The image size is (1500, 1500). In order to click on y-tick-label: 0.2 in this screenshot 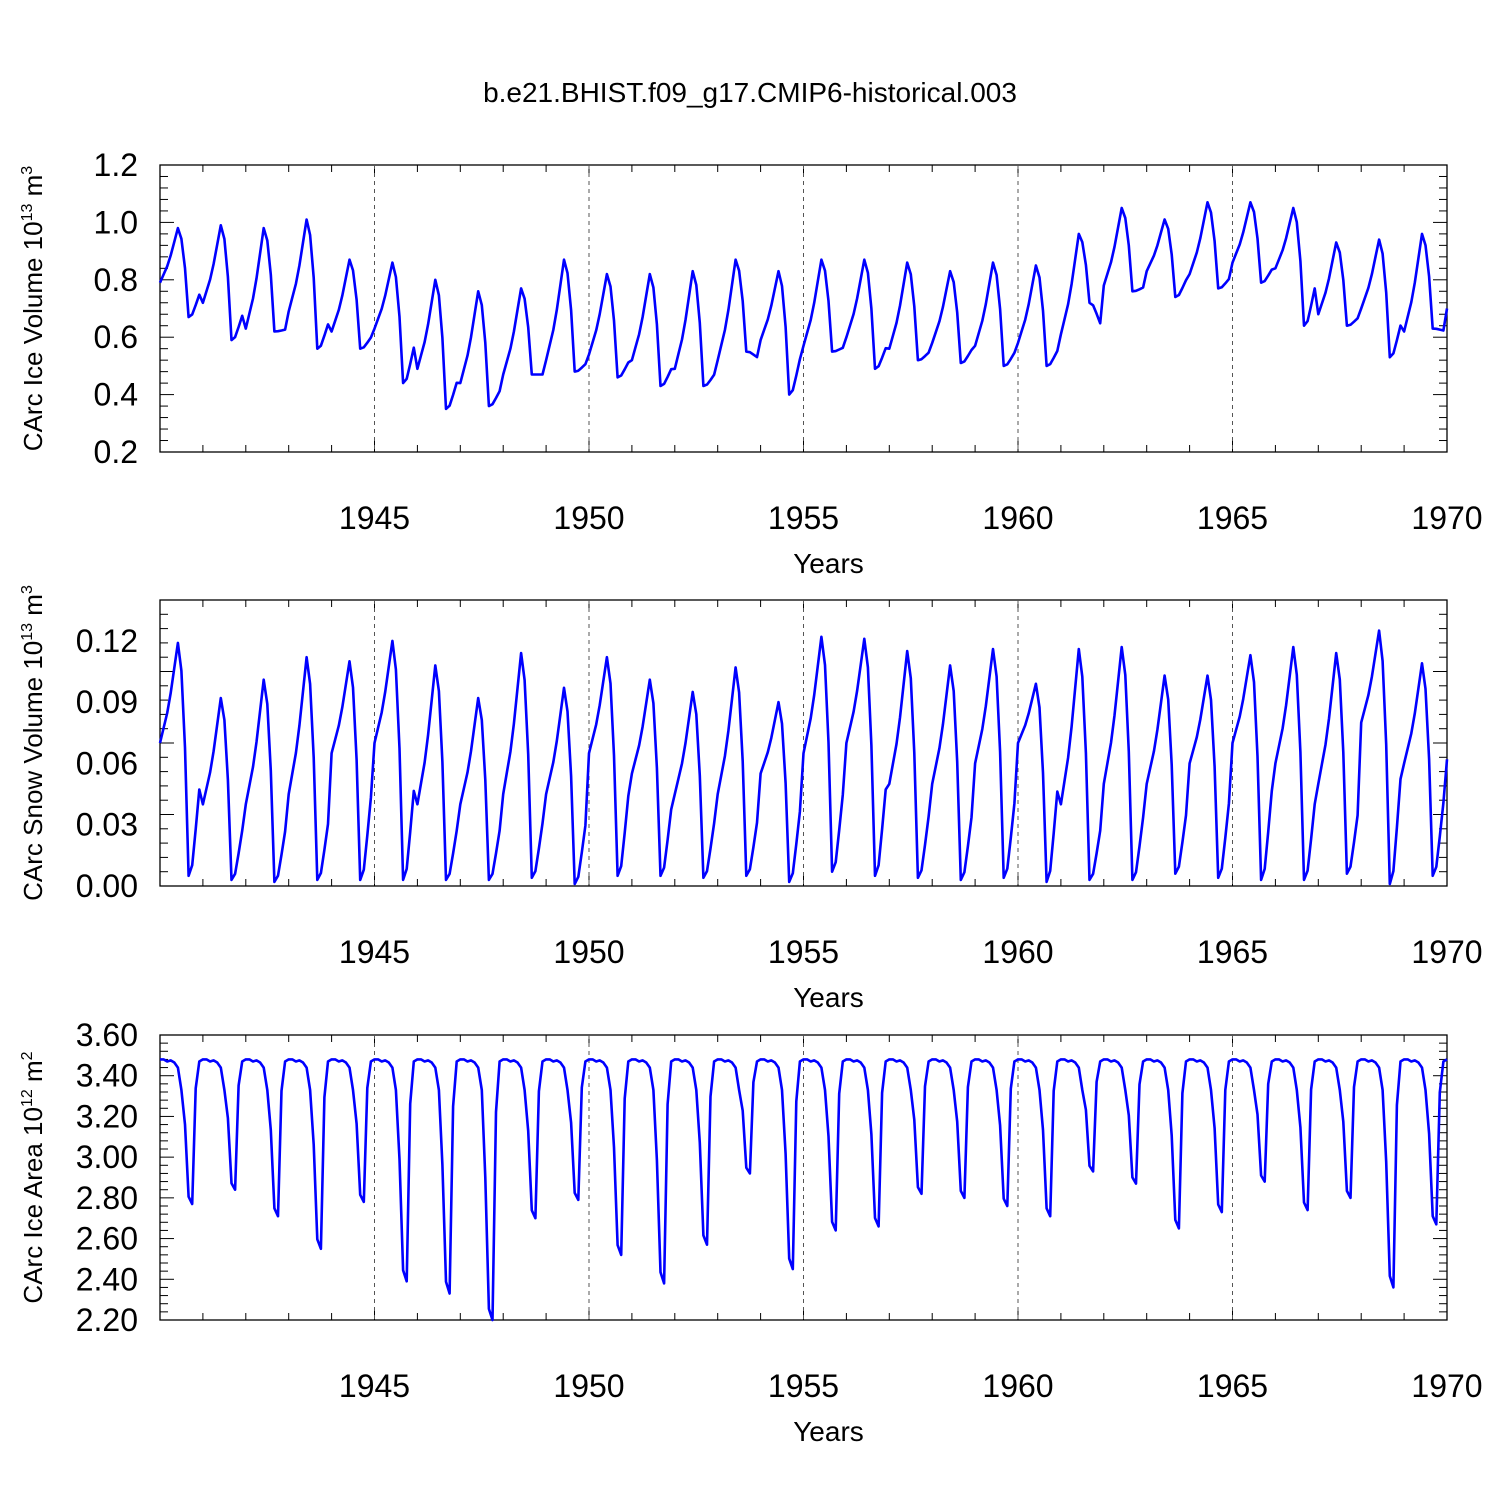, I will do `click(116, 452)`.